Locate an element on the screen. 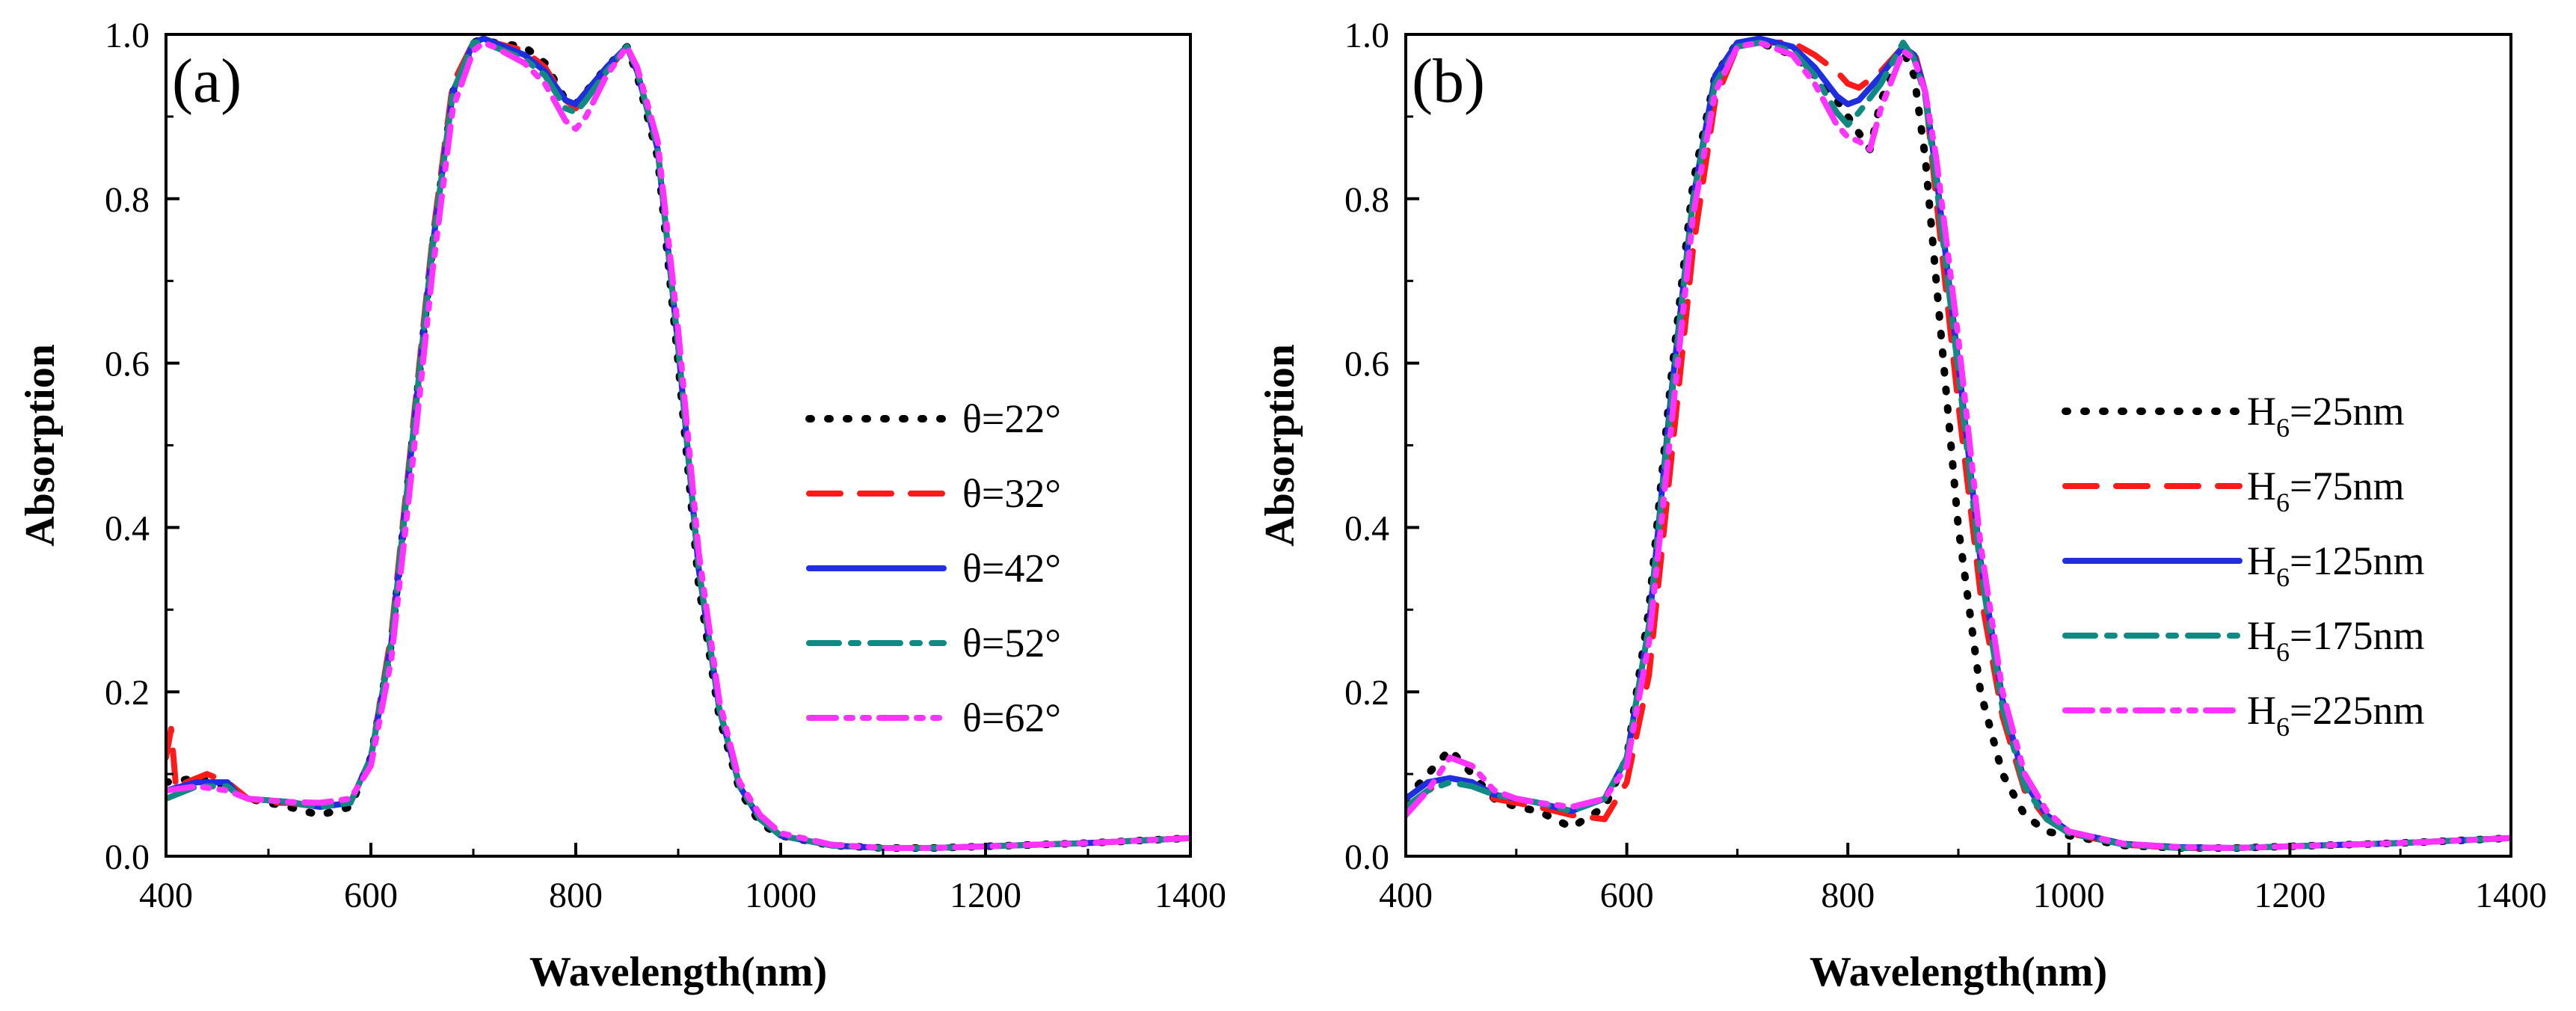 This screenshot has height=1011, width=2576. legend-label: θ=62° is located at coordinates (1011, 717).